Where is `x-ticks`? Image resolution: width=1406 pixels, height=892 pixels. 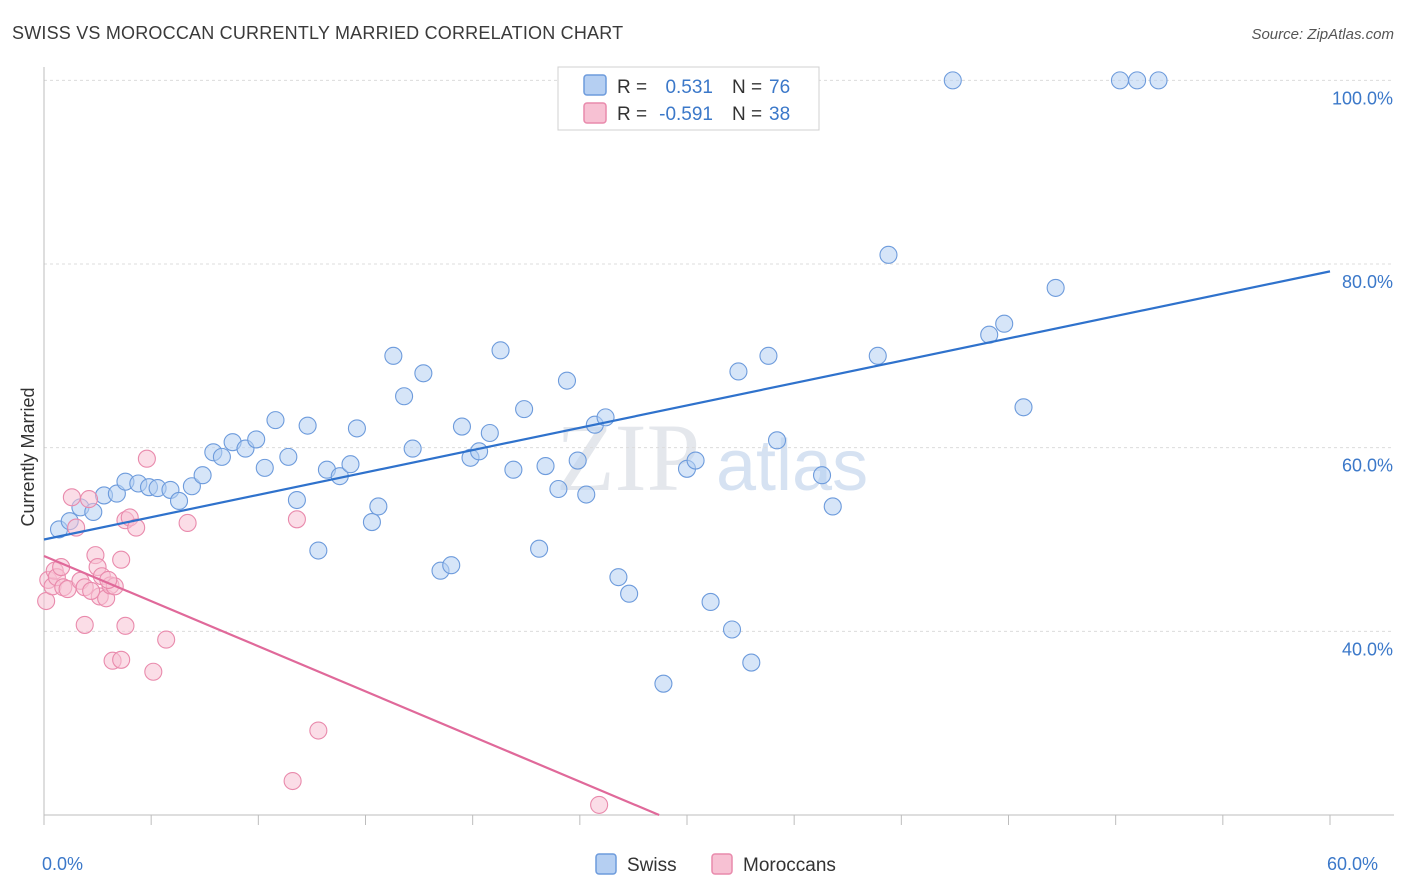 x-ticks is located at coordinates (687, 820).